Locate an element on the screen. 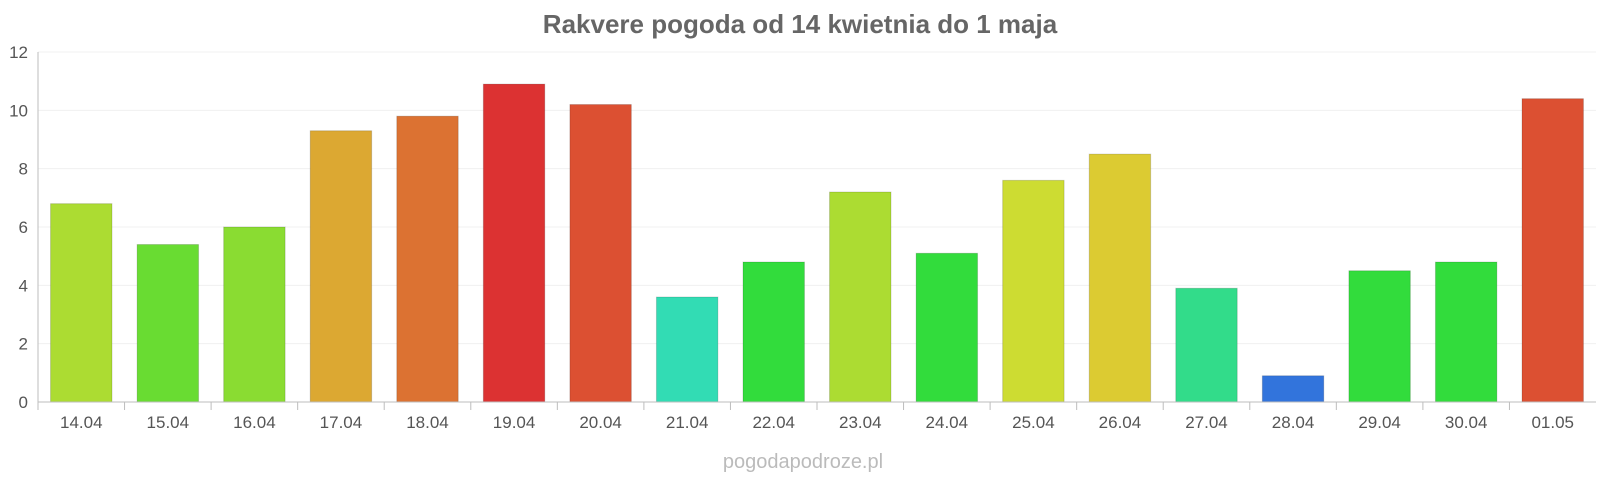 This screenshot has height=480, width=1600. x-tick-label: 17.04 is located at coordinates (341, 422).